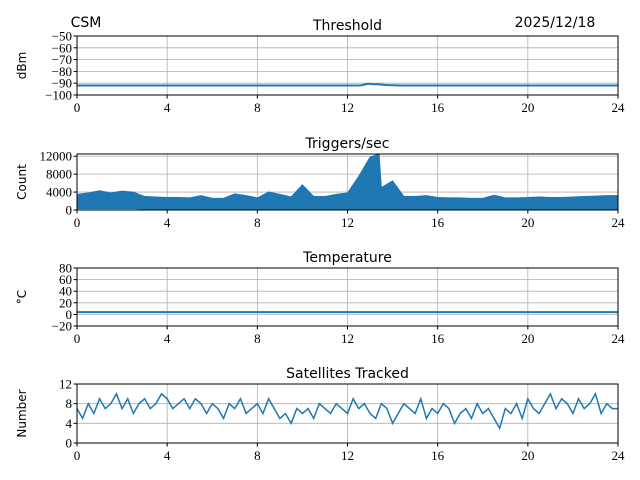  I want to click on y-axis-label: Count, so click(22, 182).